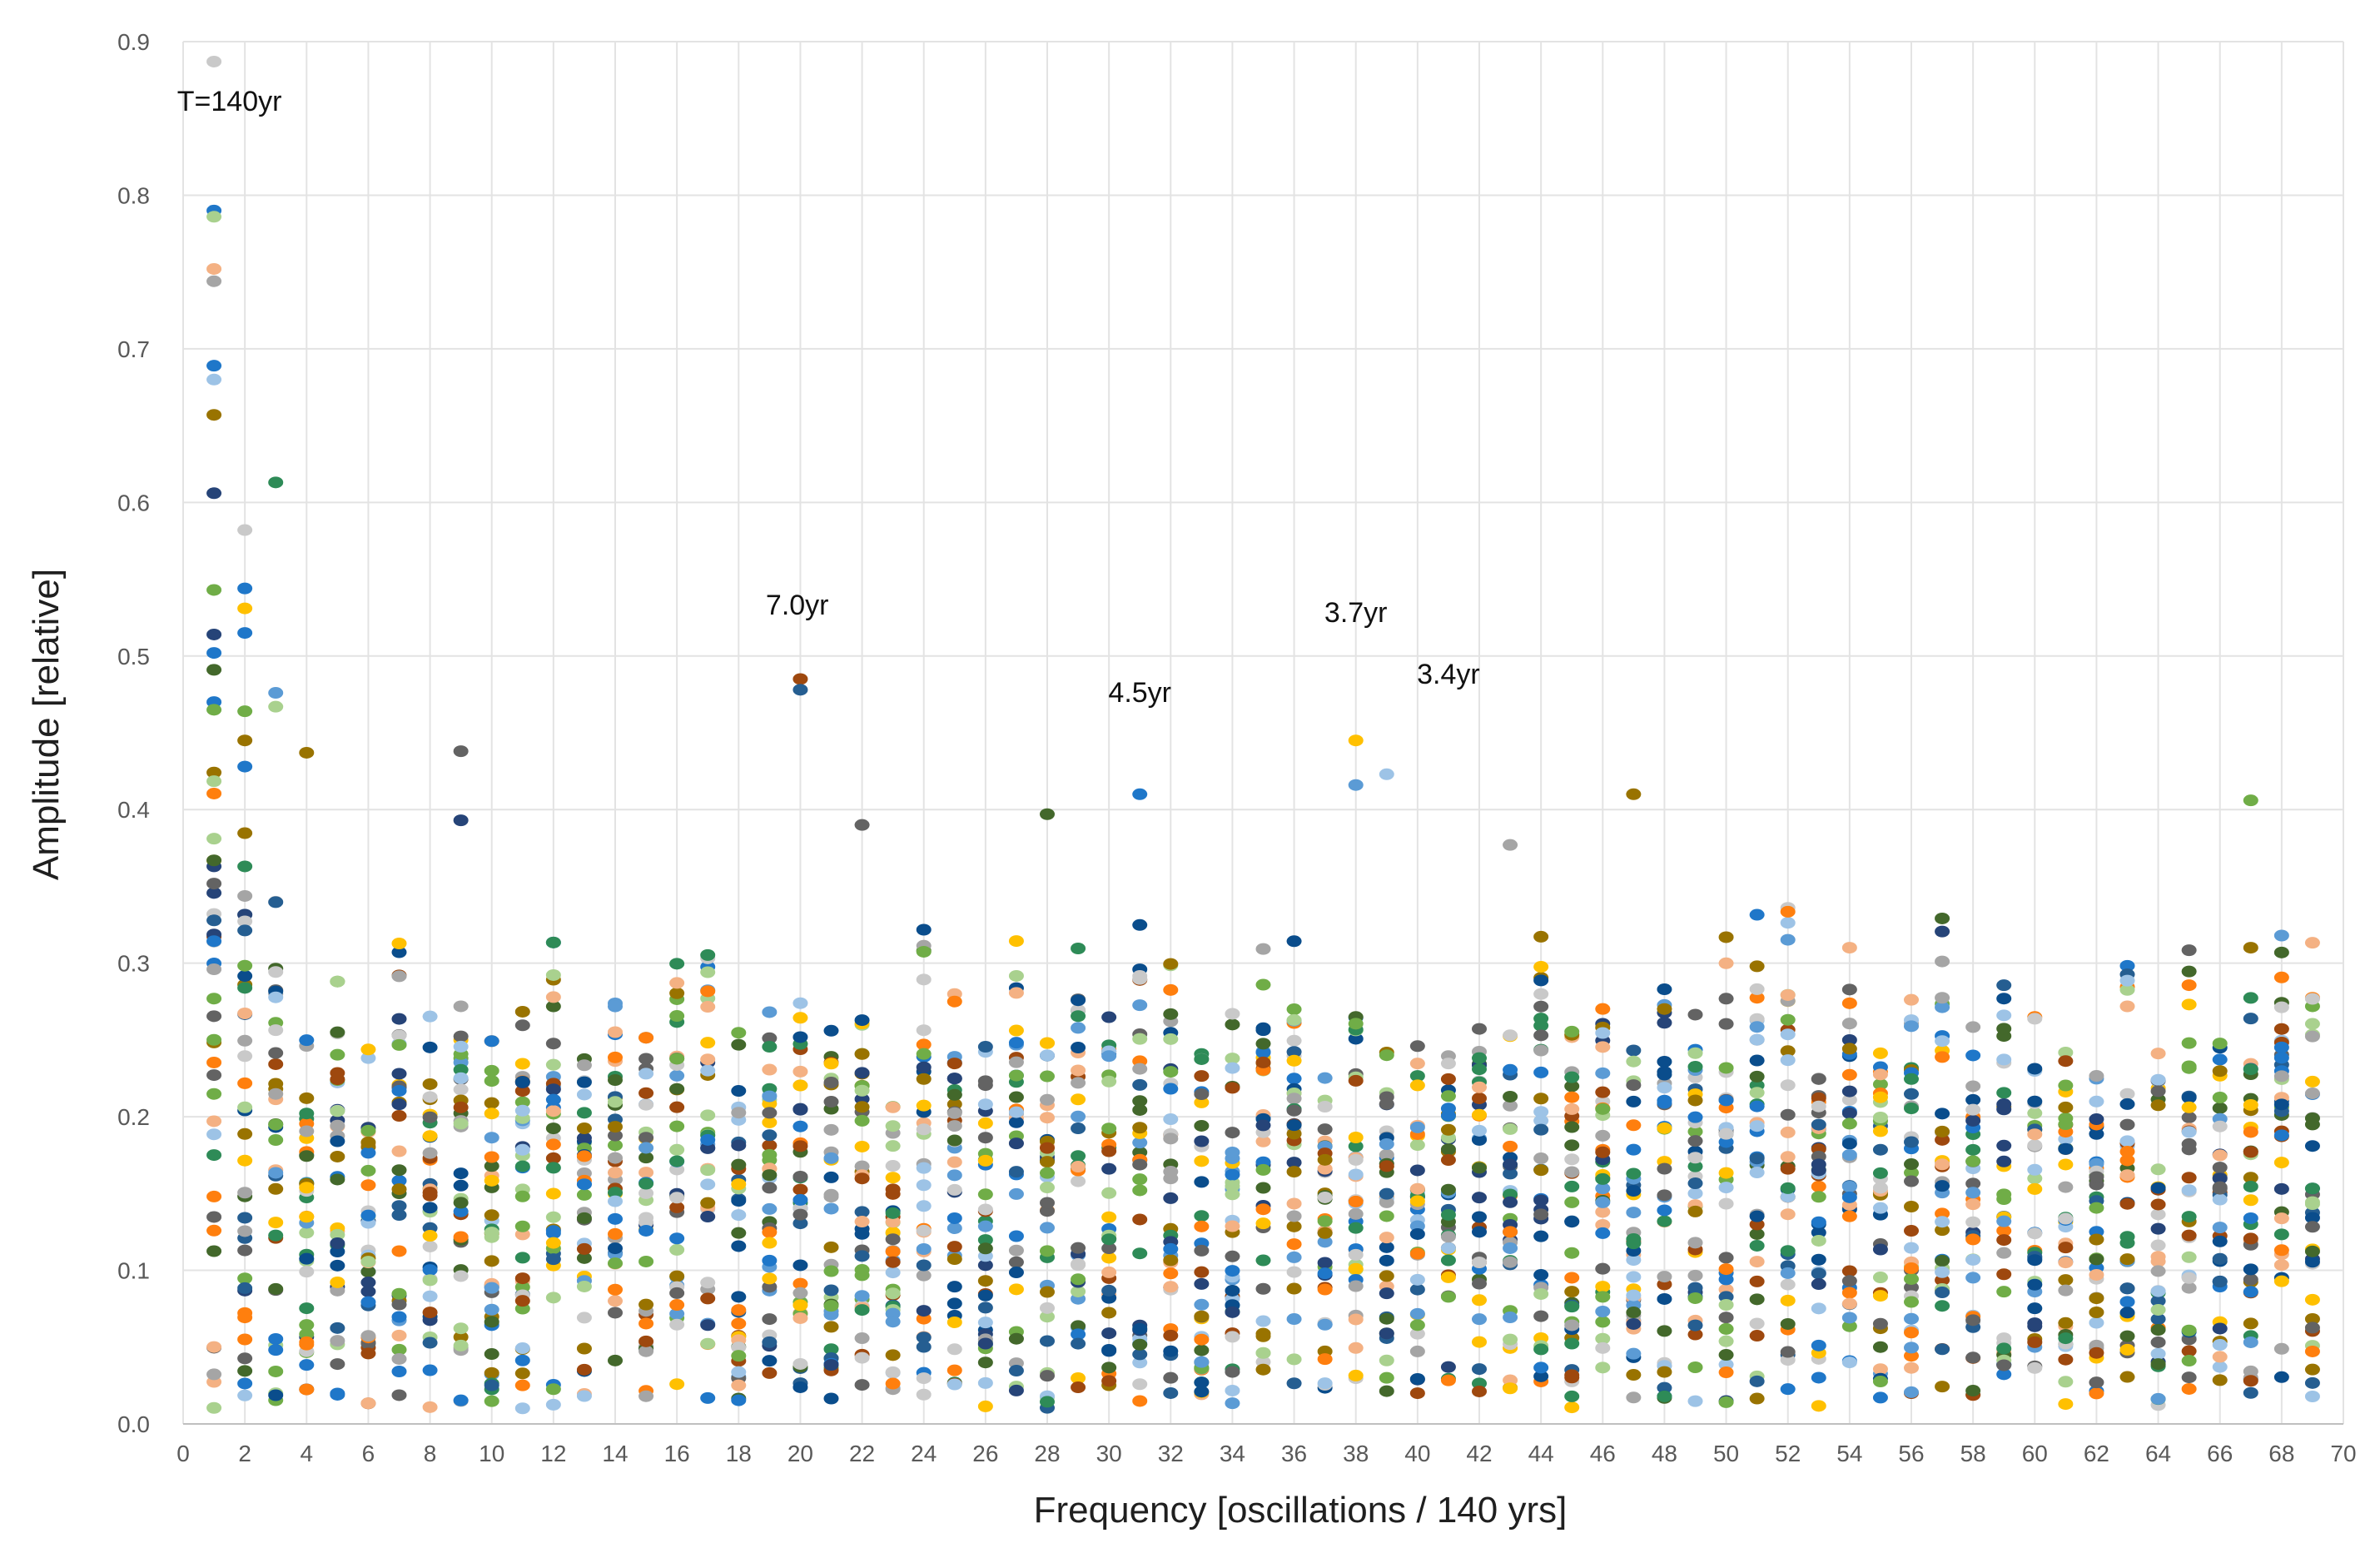 This screenshot has width=2380, height=1558. I want to click on x-tick-label: 42, so click(1479, 1453).